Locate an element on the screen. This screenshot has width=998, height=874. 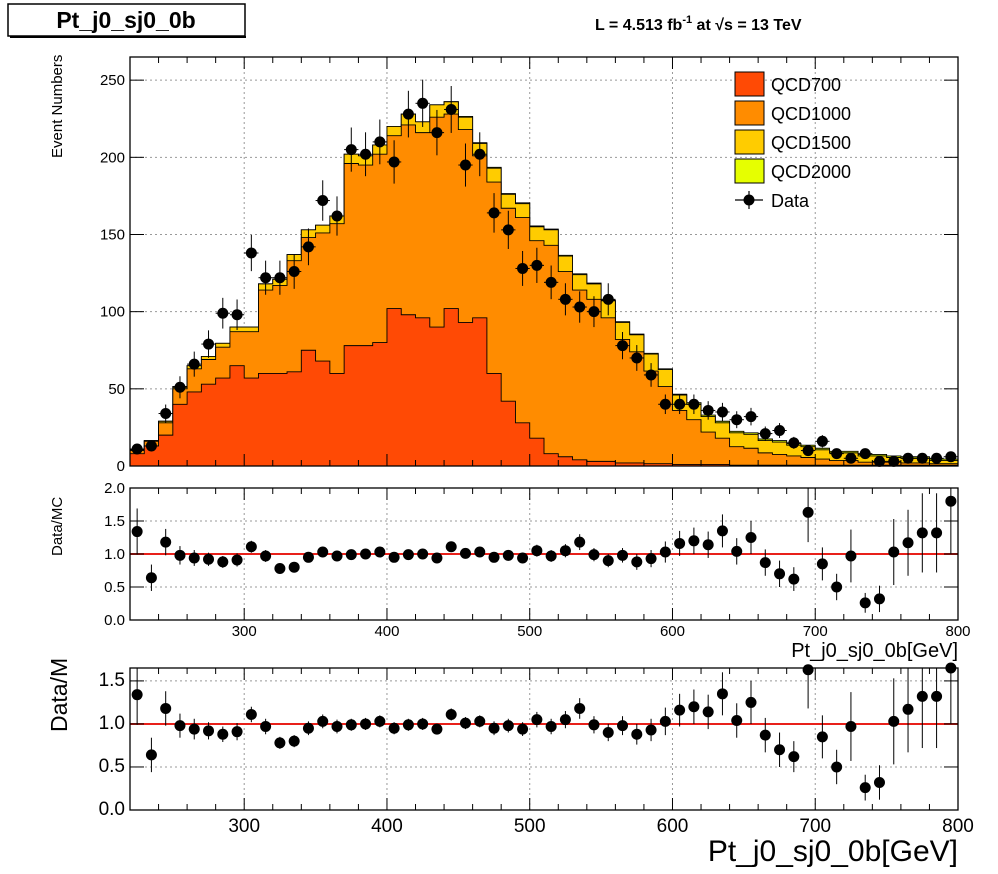
lumi-suffix: = 13 TeV is located at coordinates (767, 25).